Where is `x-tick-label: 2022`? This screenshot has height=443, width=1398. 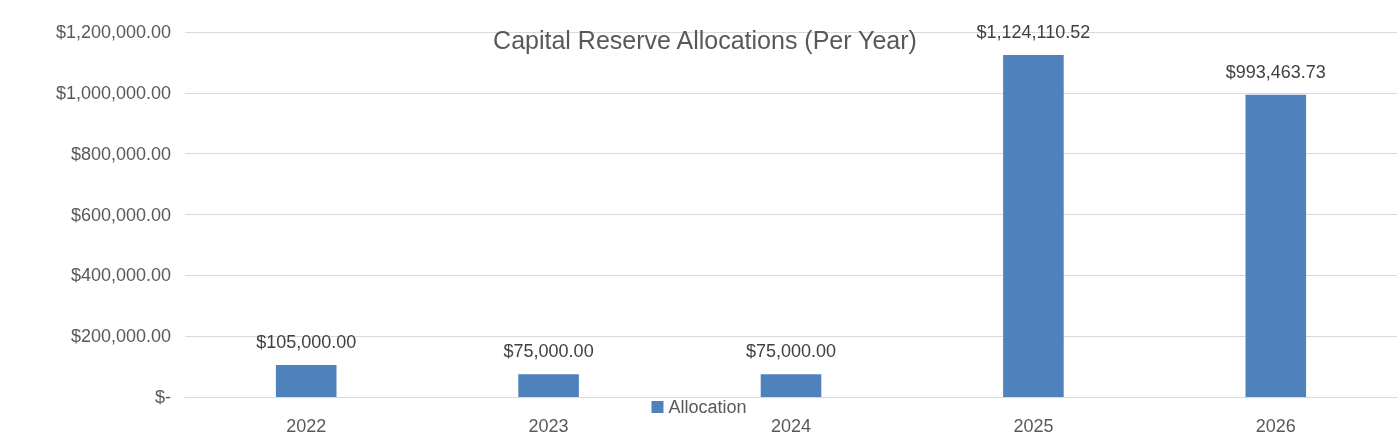 x-tick-label: 2022 is located at coordinates (306, 426).